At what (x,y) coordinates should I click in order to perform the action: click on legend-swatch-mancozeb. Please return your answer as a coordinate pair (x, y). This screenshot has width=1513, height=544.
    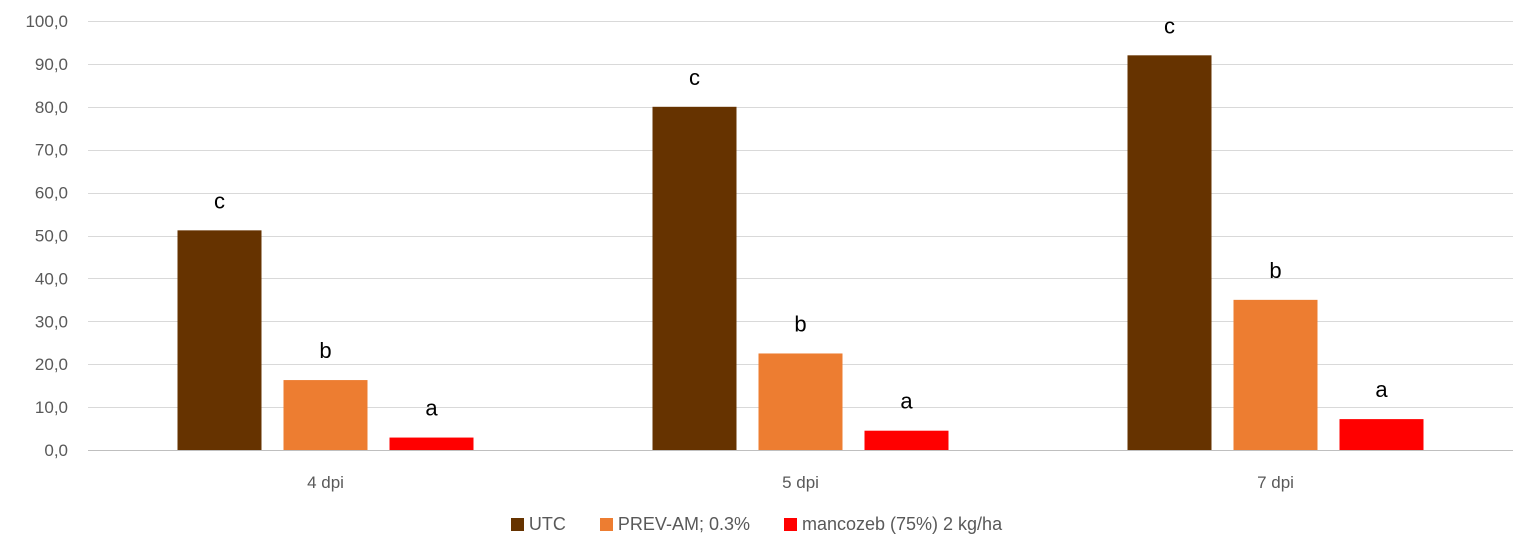
    Looking at the image, I should click on (790, 524).